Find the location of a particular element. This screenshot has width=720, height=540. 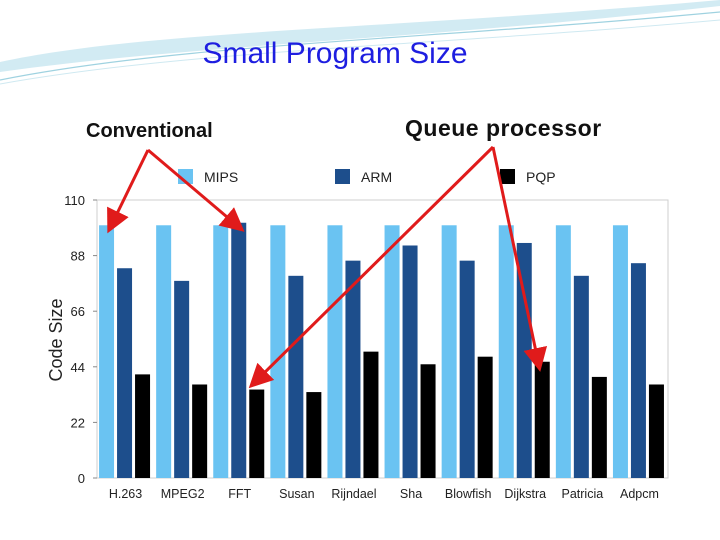

x-tick-label: H.263 is located at coordinates (125, 494).